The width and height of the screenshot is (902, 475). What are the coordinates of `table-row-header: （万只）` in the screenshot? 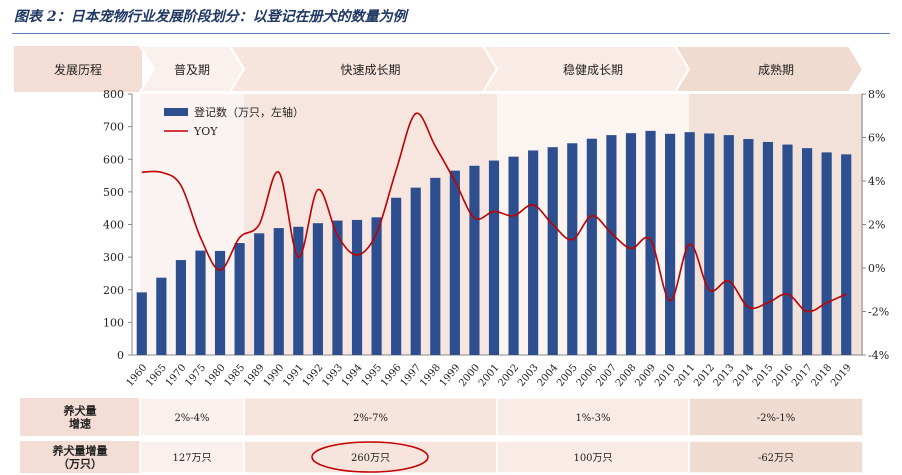 It's located at (80, 464).